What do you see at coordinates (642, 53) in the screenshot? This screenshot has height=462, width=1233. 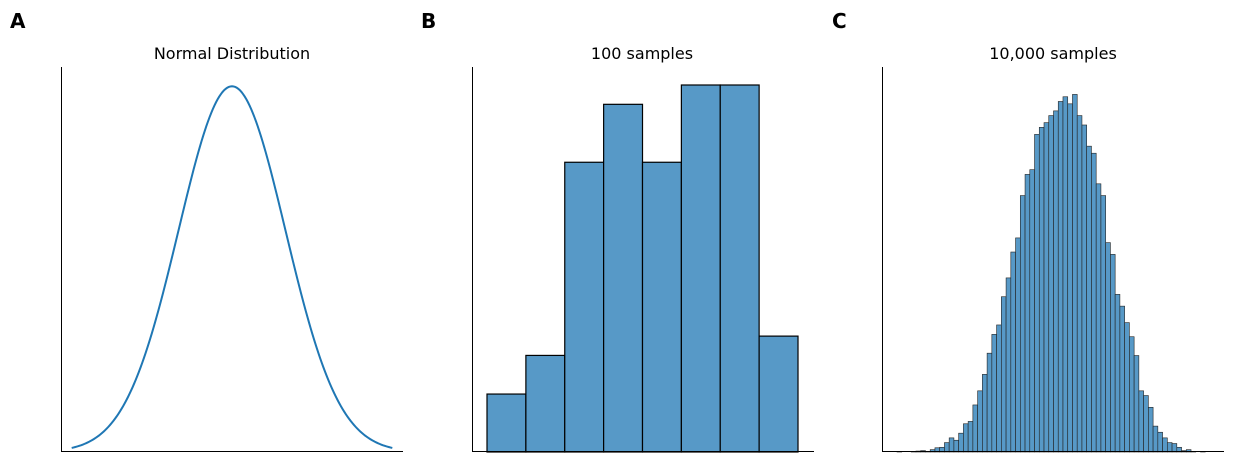 I see `panel-title-b: 100 samples` at bounding box center [642, 53].